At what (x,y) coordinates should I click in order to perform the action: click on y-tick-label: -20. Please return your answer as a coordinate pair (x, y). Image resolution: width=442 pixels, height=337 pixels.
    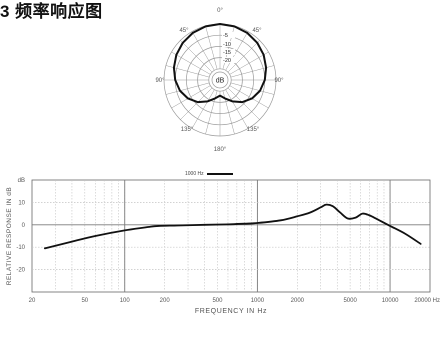
    Looking at the image, I should click on (20, 271).